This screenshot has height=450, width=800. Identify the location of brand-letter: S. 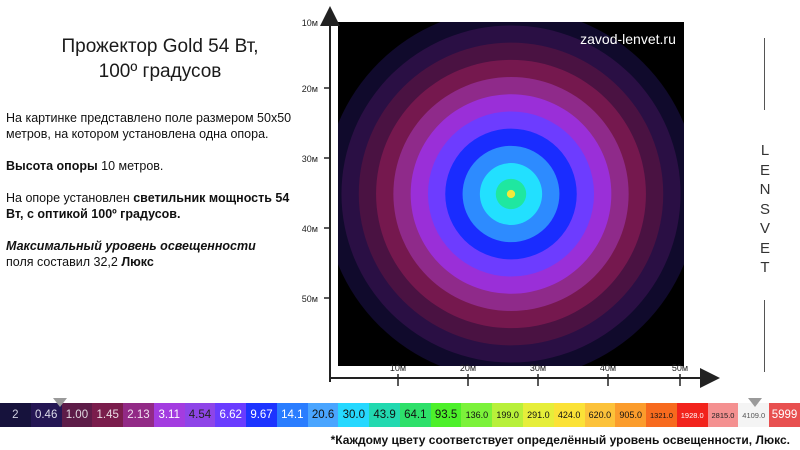
(764, 209).